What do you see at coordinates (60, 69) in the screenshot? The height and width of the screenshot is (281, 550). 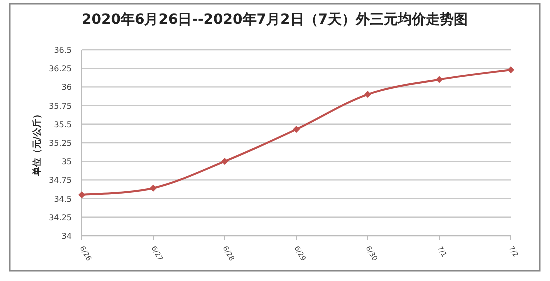 I see `y-tick-label: 36.25` at bounding box center [60, 69].